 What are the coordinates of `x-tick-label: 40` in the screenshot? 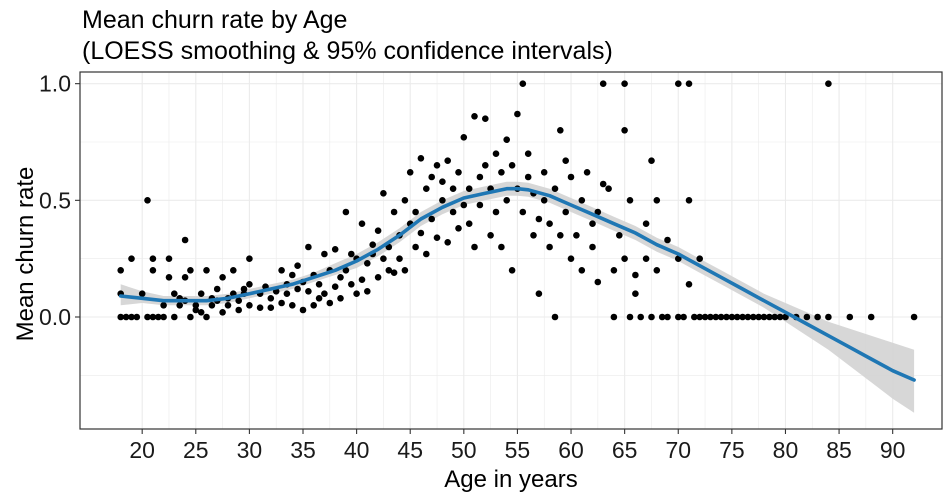 It's located at (357, 450).